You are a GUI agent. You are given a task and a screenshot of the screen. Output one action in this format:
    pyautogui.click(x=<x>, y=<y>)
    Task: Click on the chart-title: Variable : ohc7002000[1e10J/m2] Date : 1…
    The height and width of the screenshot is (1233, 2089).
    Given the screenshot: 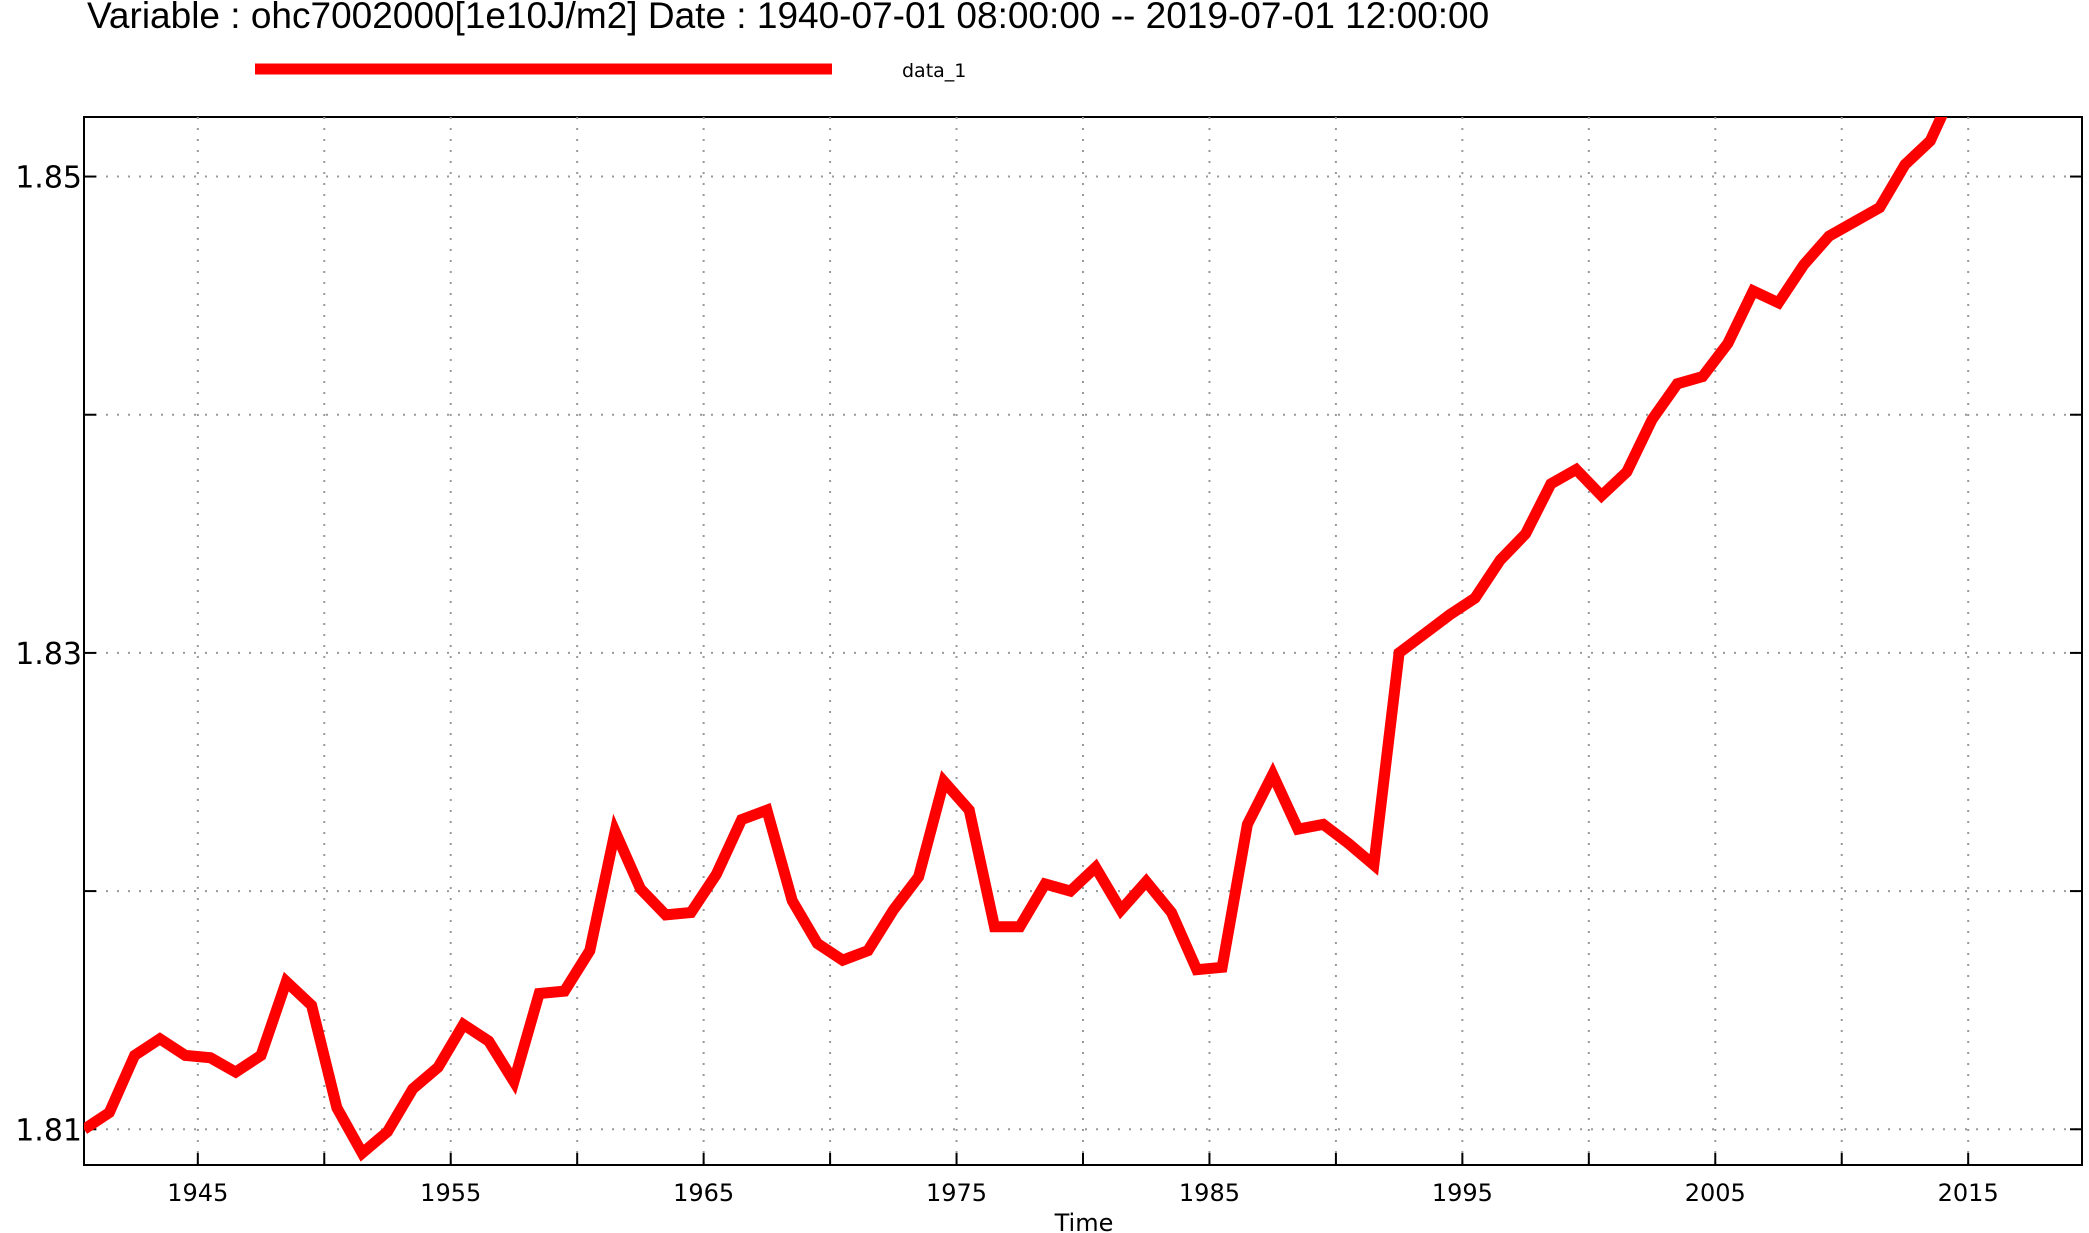 What is the action you would take?
    pyautogui.click(x=788, y=18)
    